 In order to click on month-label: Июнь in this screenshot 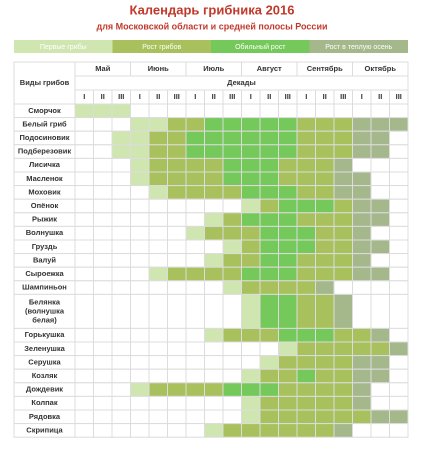, I will do `click(158, 68)`.